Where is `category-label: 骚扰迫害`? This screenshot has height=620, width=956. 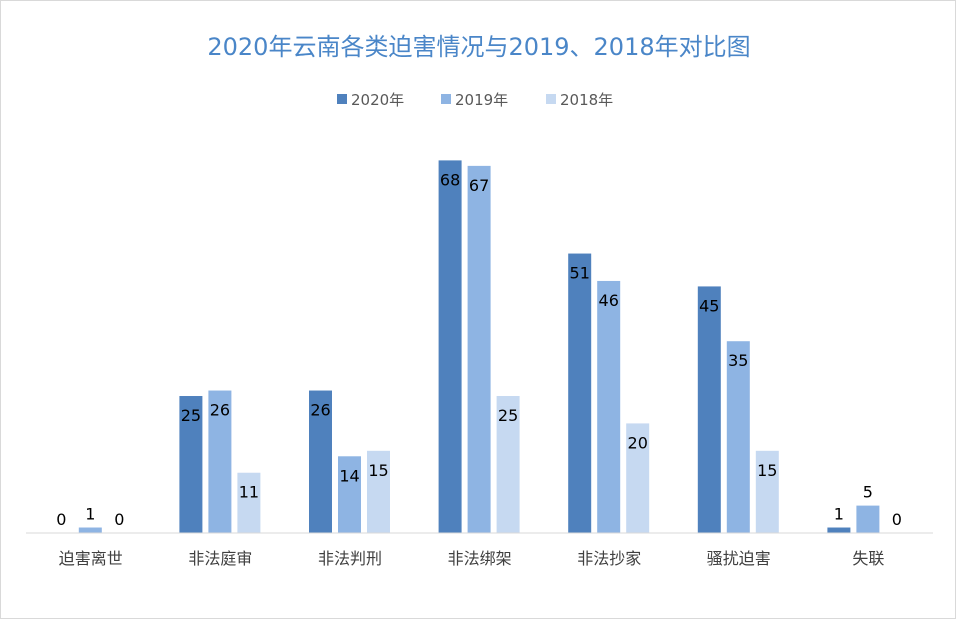 category-label: 骚扰迫害 is located at coordinates (739, 558).